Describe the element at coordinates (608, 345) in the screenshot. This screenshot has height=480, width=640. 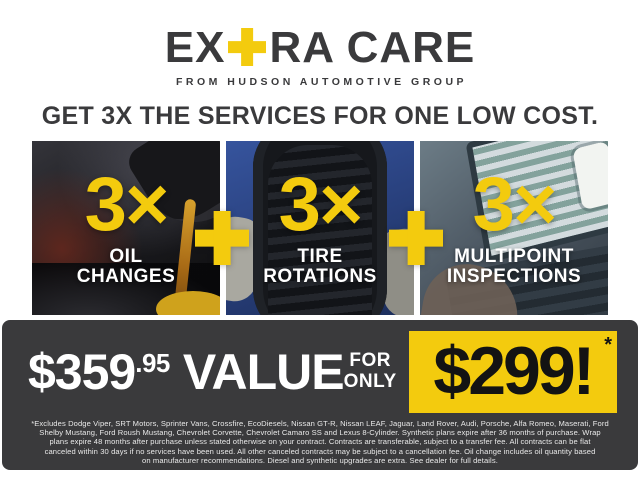
I see `sale-price-asterisk: *` at that location.